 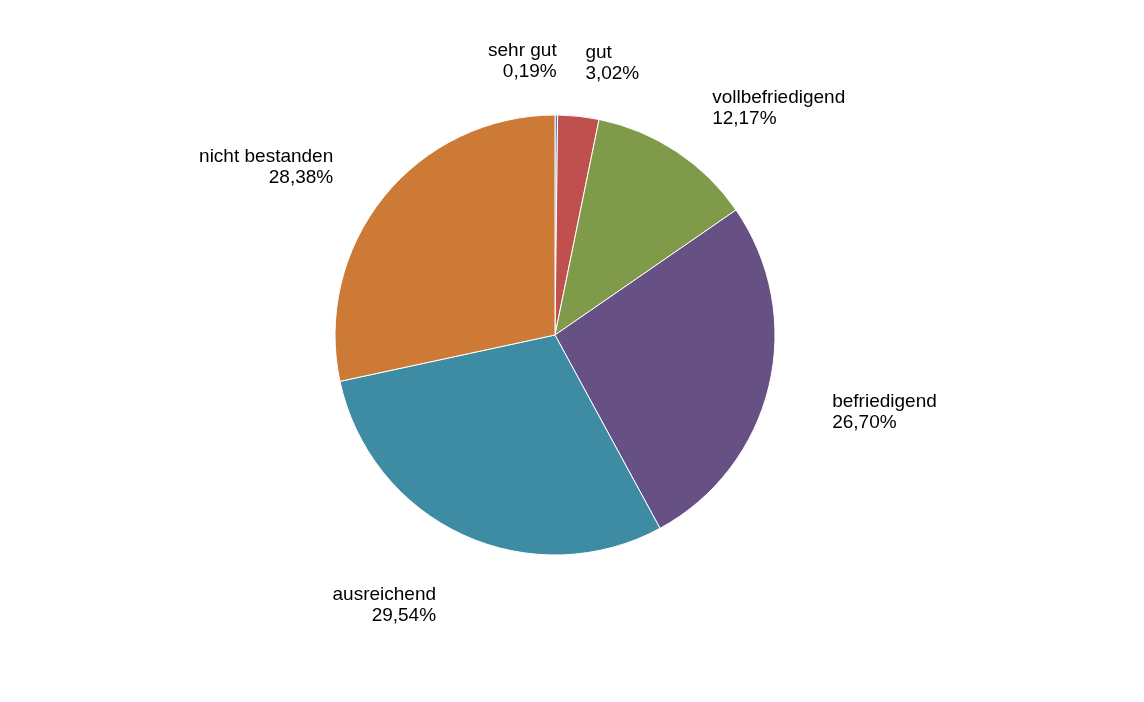 What do you see at coordinates (779, 97) in the screenshot?
I see `slice-label: vollbefriedigend` at bounding box center [779, 97].